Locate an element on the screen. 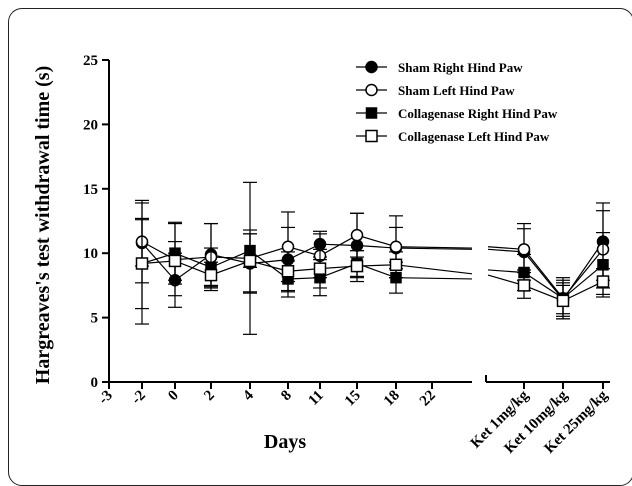  x-tick-label: -2 is located at coordinates (139, 398).